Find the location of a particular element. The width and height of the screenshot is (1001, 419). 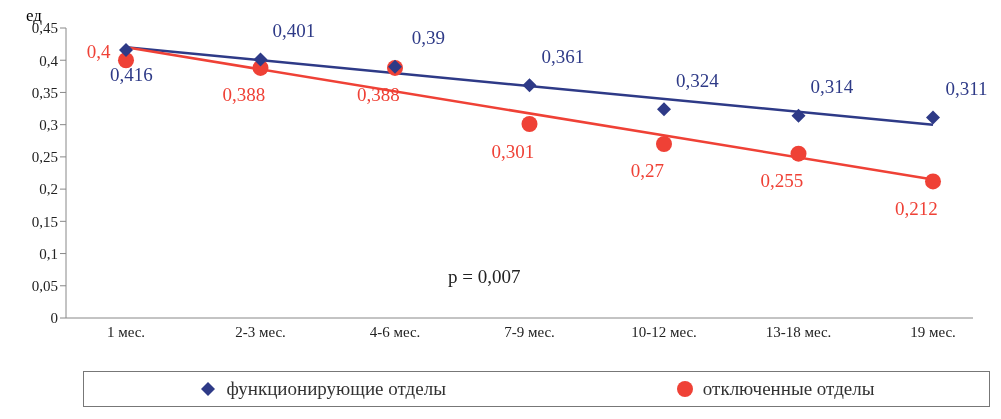

data-label: 0,324 is located at coordinates (698, 80).